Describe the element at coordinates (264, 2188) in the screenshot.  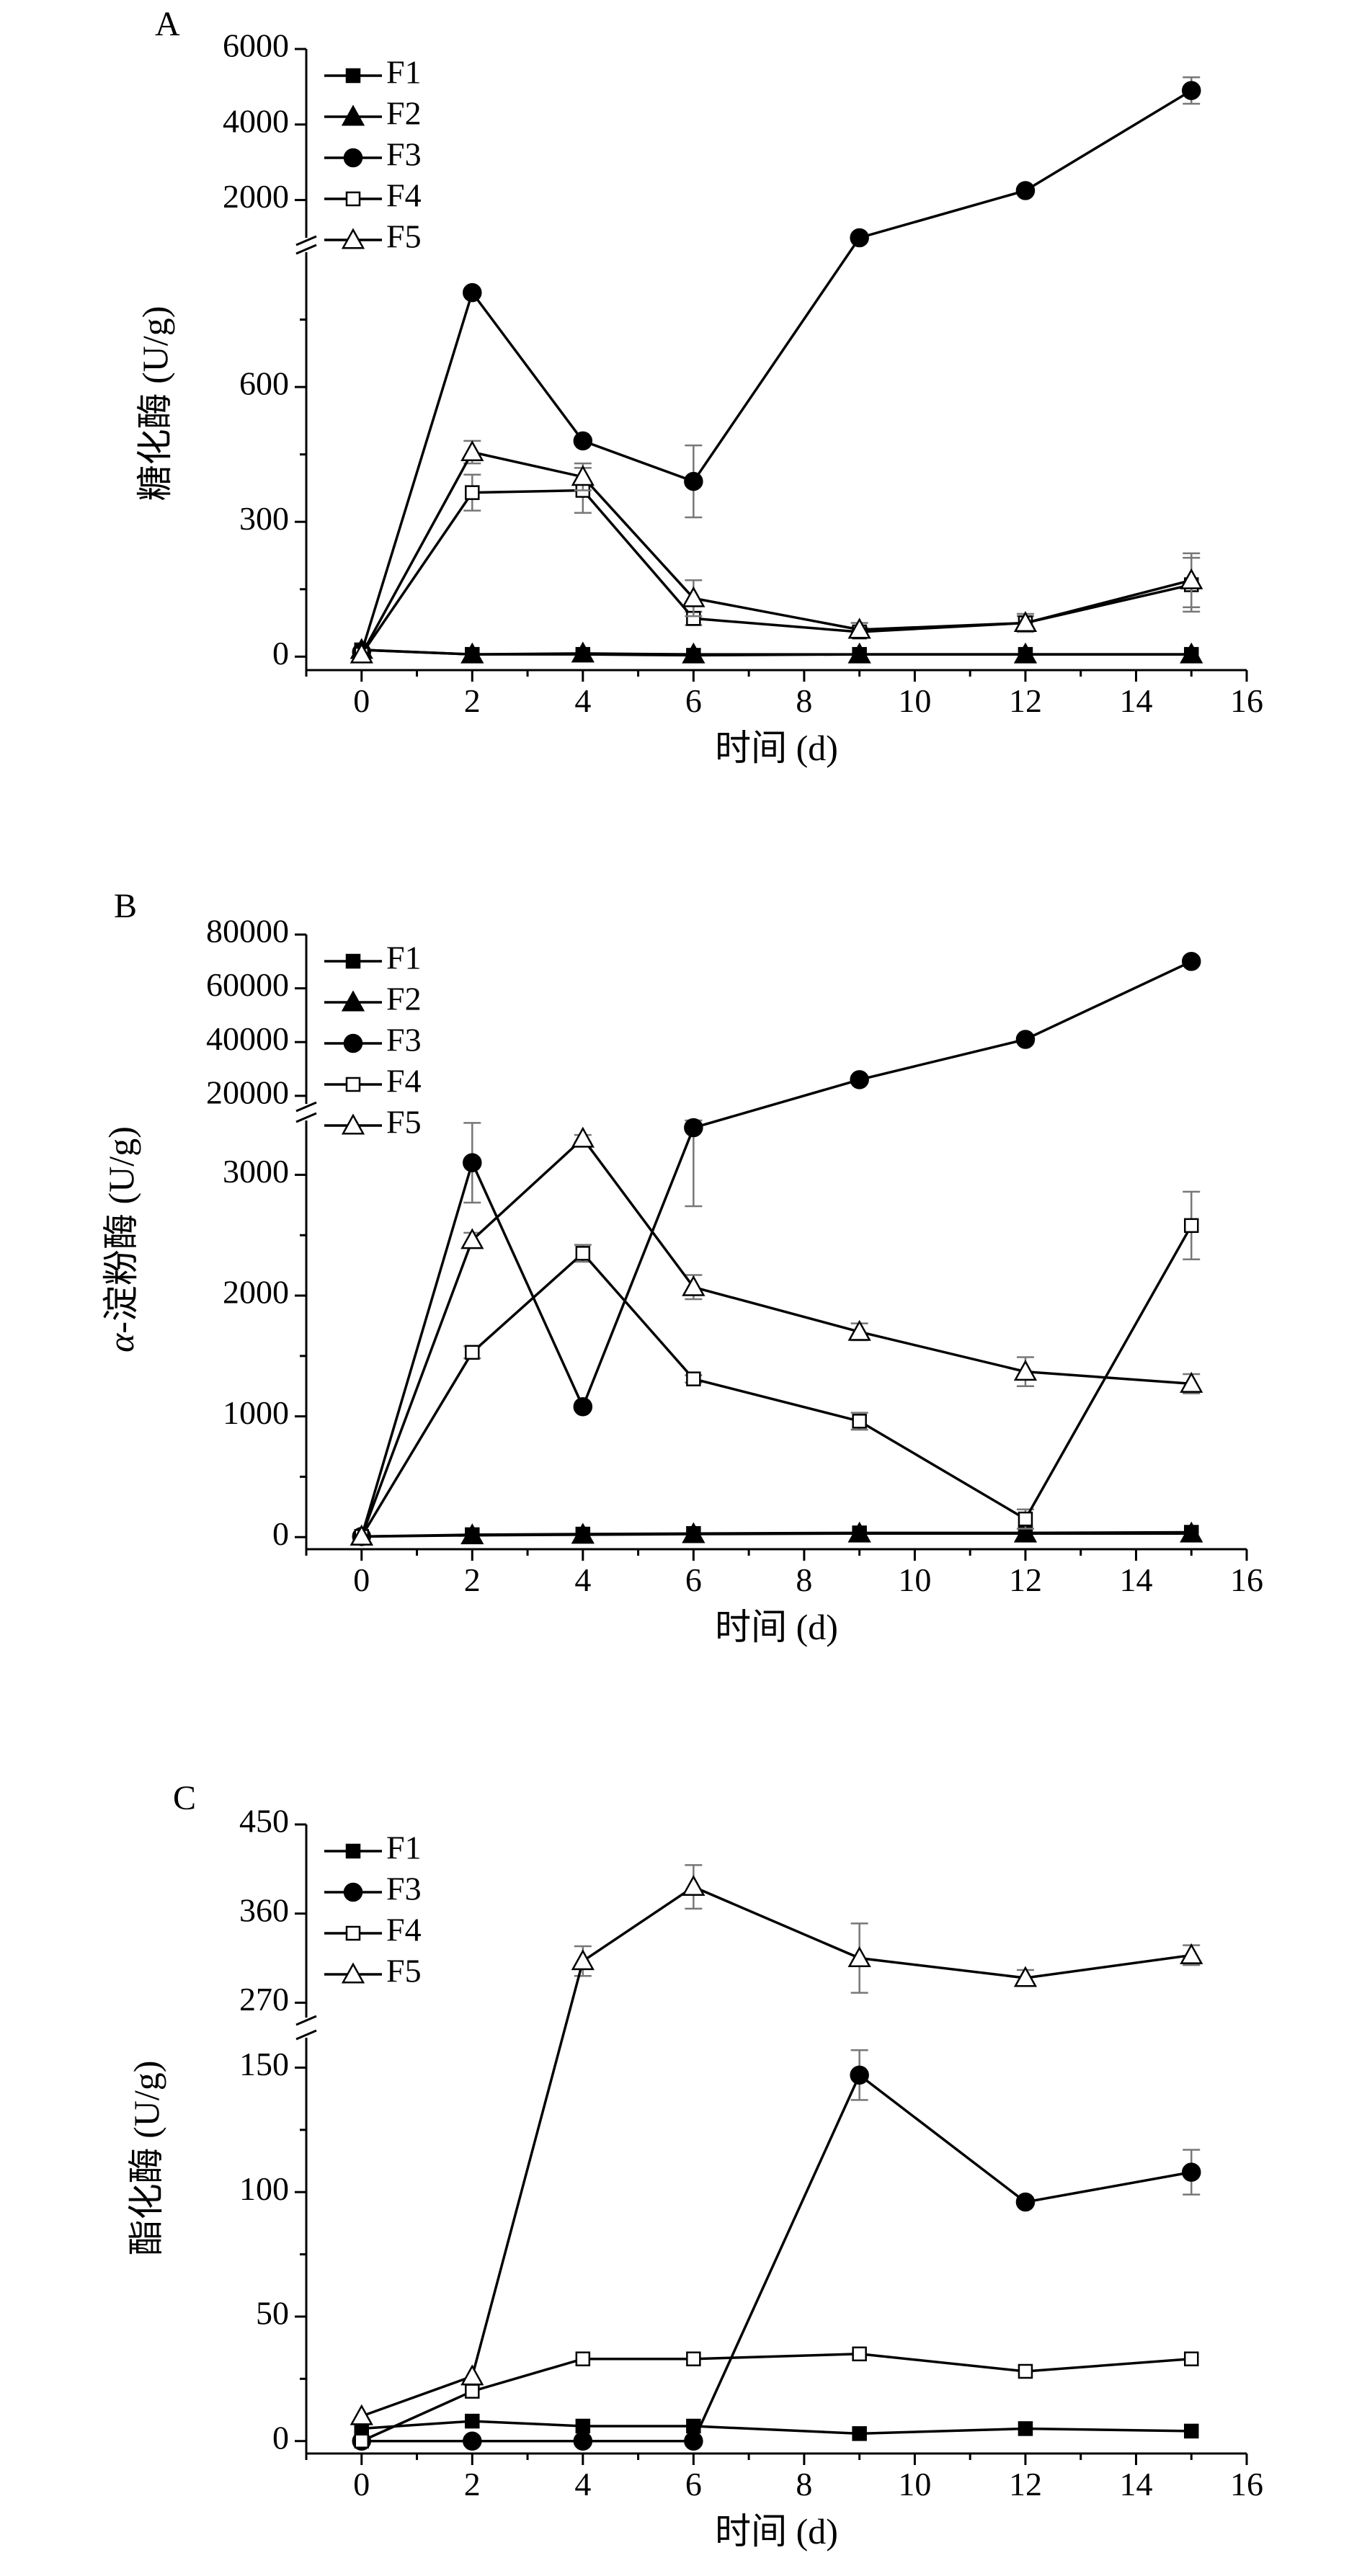
I see `y-tick-label: 100` at that location.